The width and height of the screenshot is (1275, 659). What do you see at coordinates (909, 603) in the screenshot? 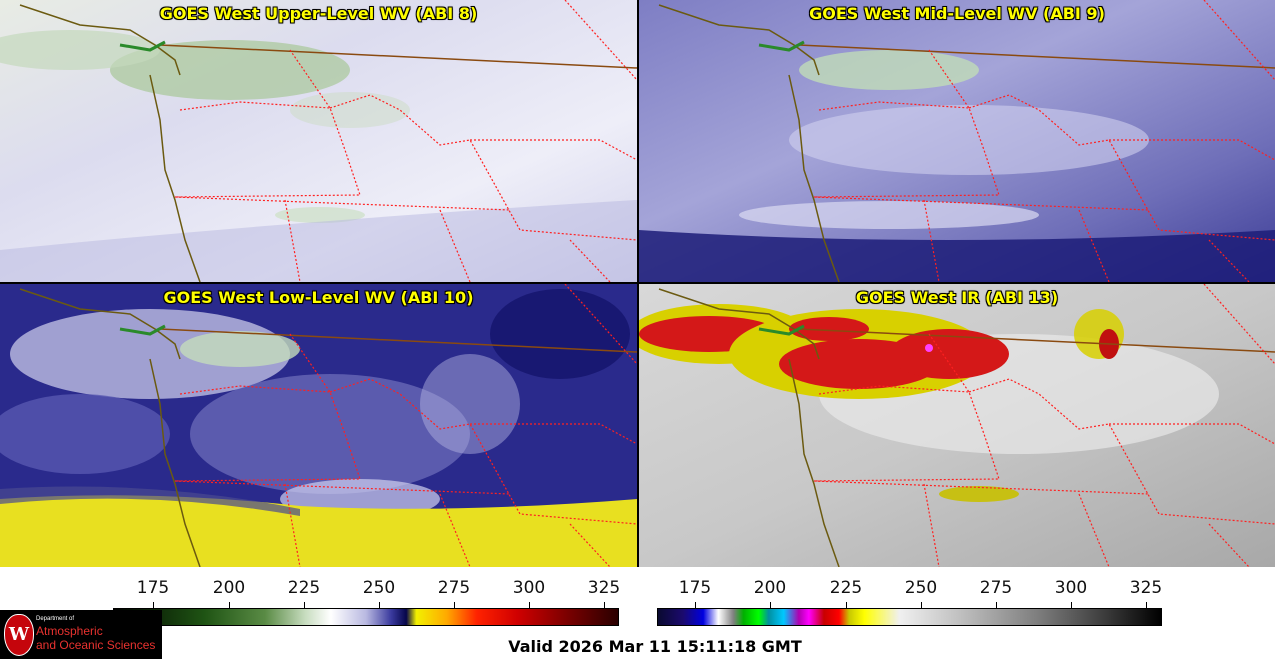
I see `ir-colorbar: 175 200 225 250 275 300 325` at bounding box center [909, 603].